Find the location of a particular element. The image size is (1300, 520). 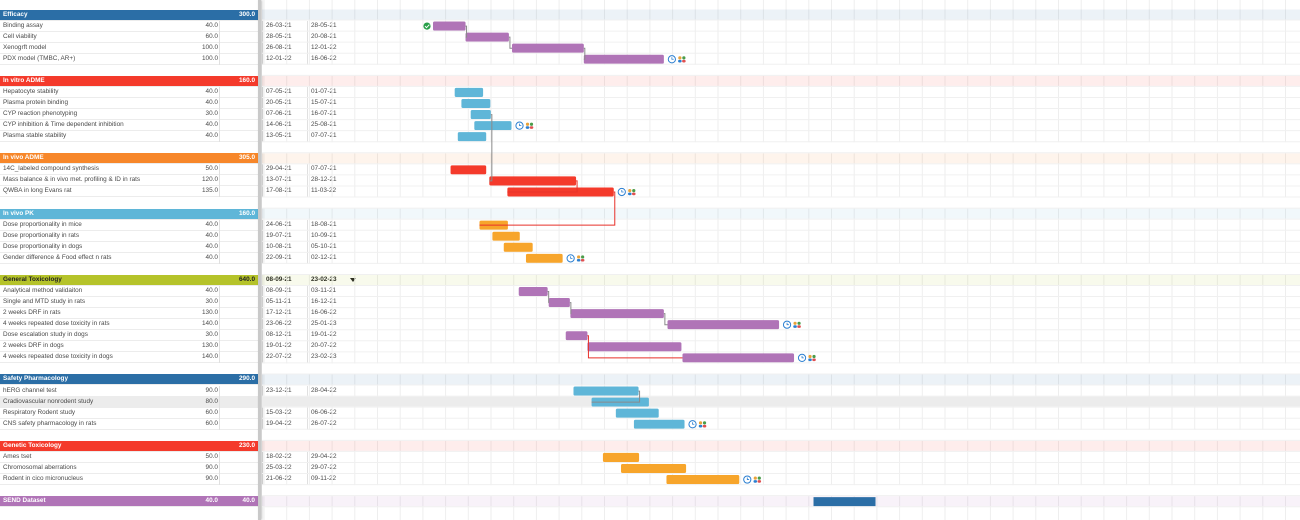

clock-hands is located at coordinates (748, 478).